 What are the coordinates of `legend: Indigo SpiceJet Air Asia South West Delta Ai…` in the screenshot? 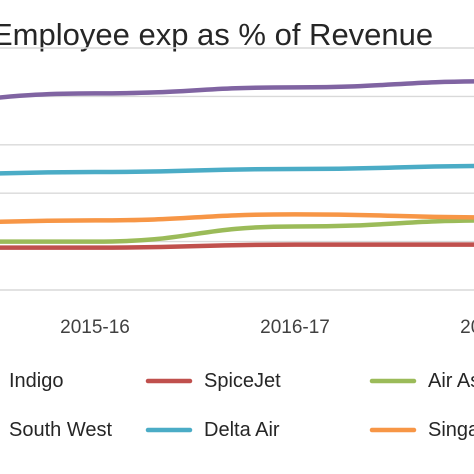 It's located at (241, 405).